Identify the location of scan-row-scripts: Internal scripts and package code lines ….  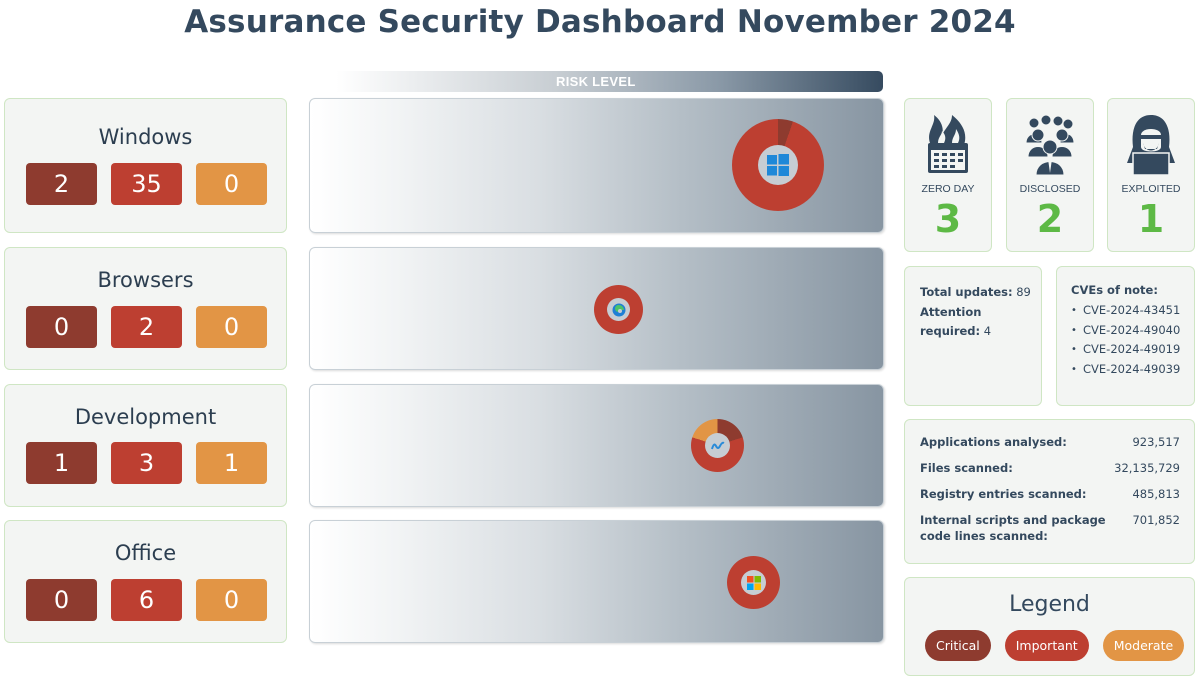
(1050, 528).